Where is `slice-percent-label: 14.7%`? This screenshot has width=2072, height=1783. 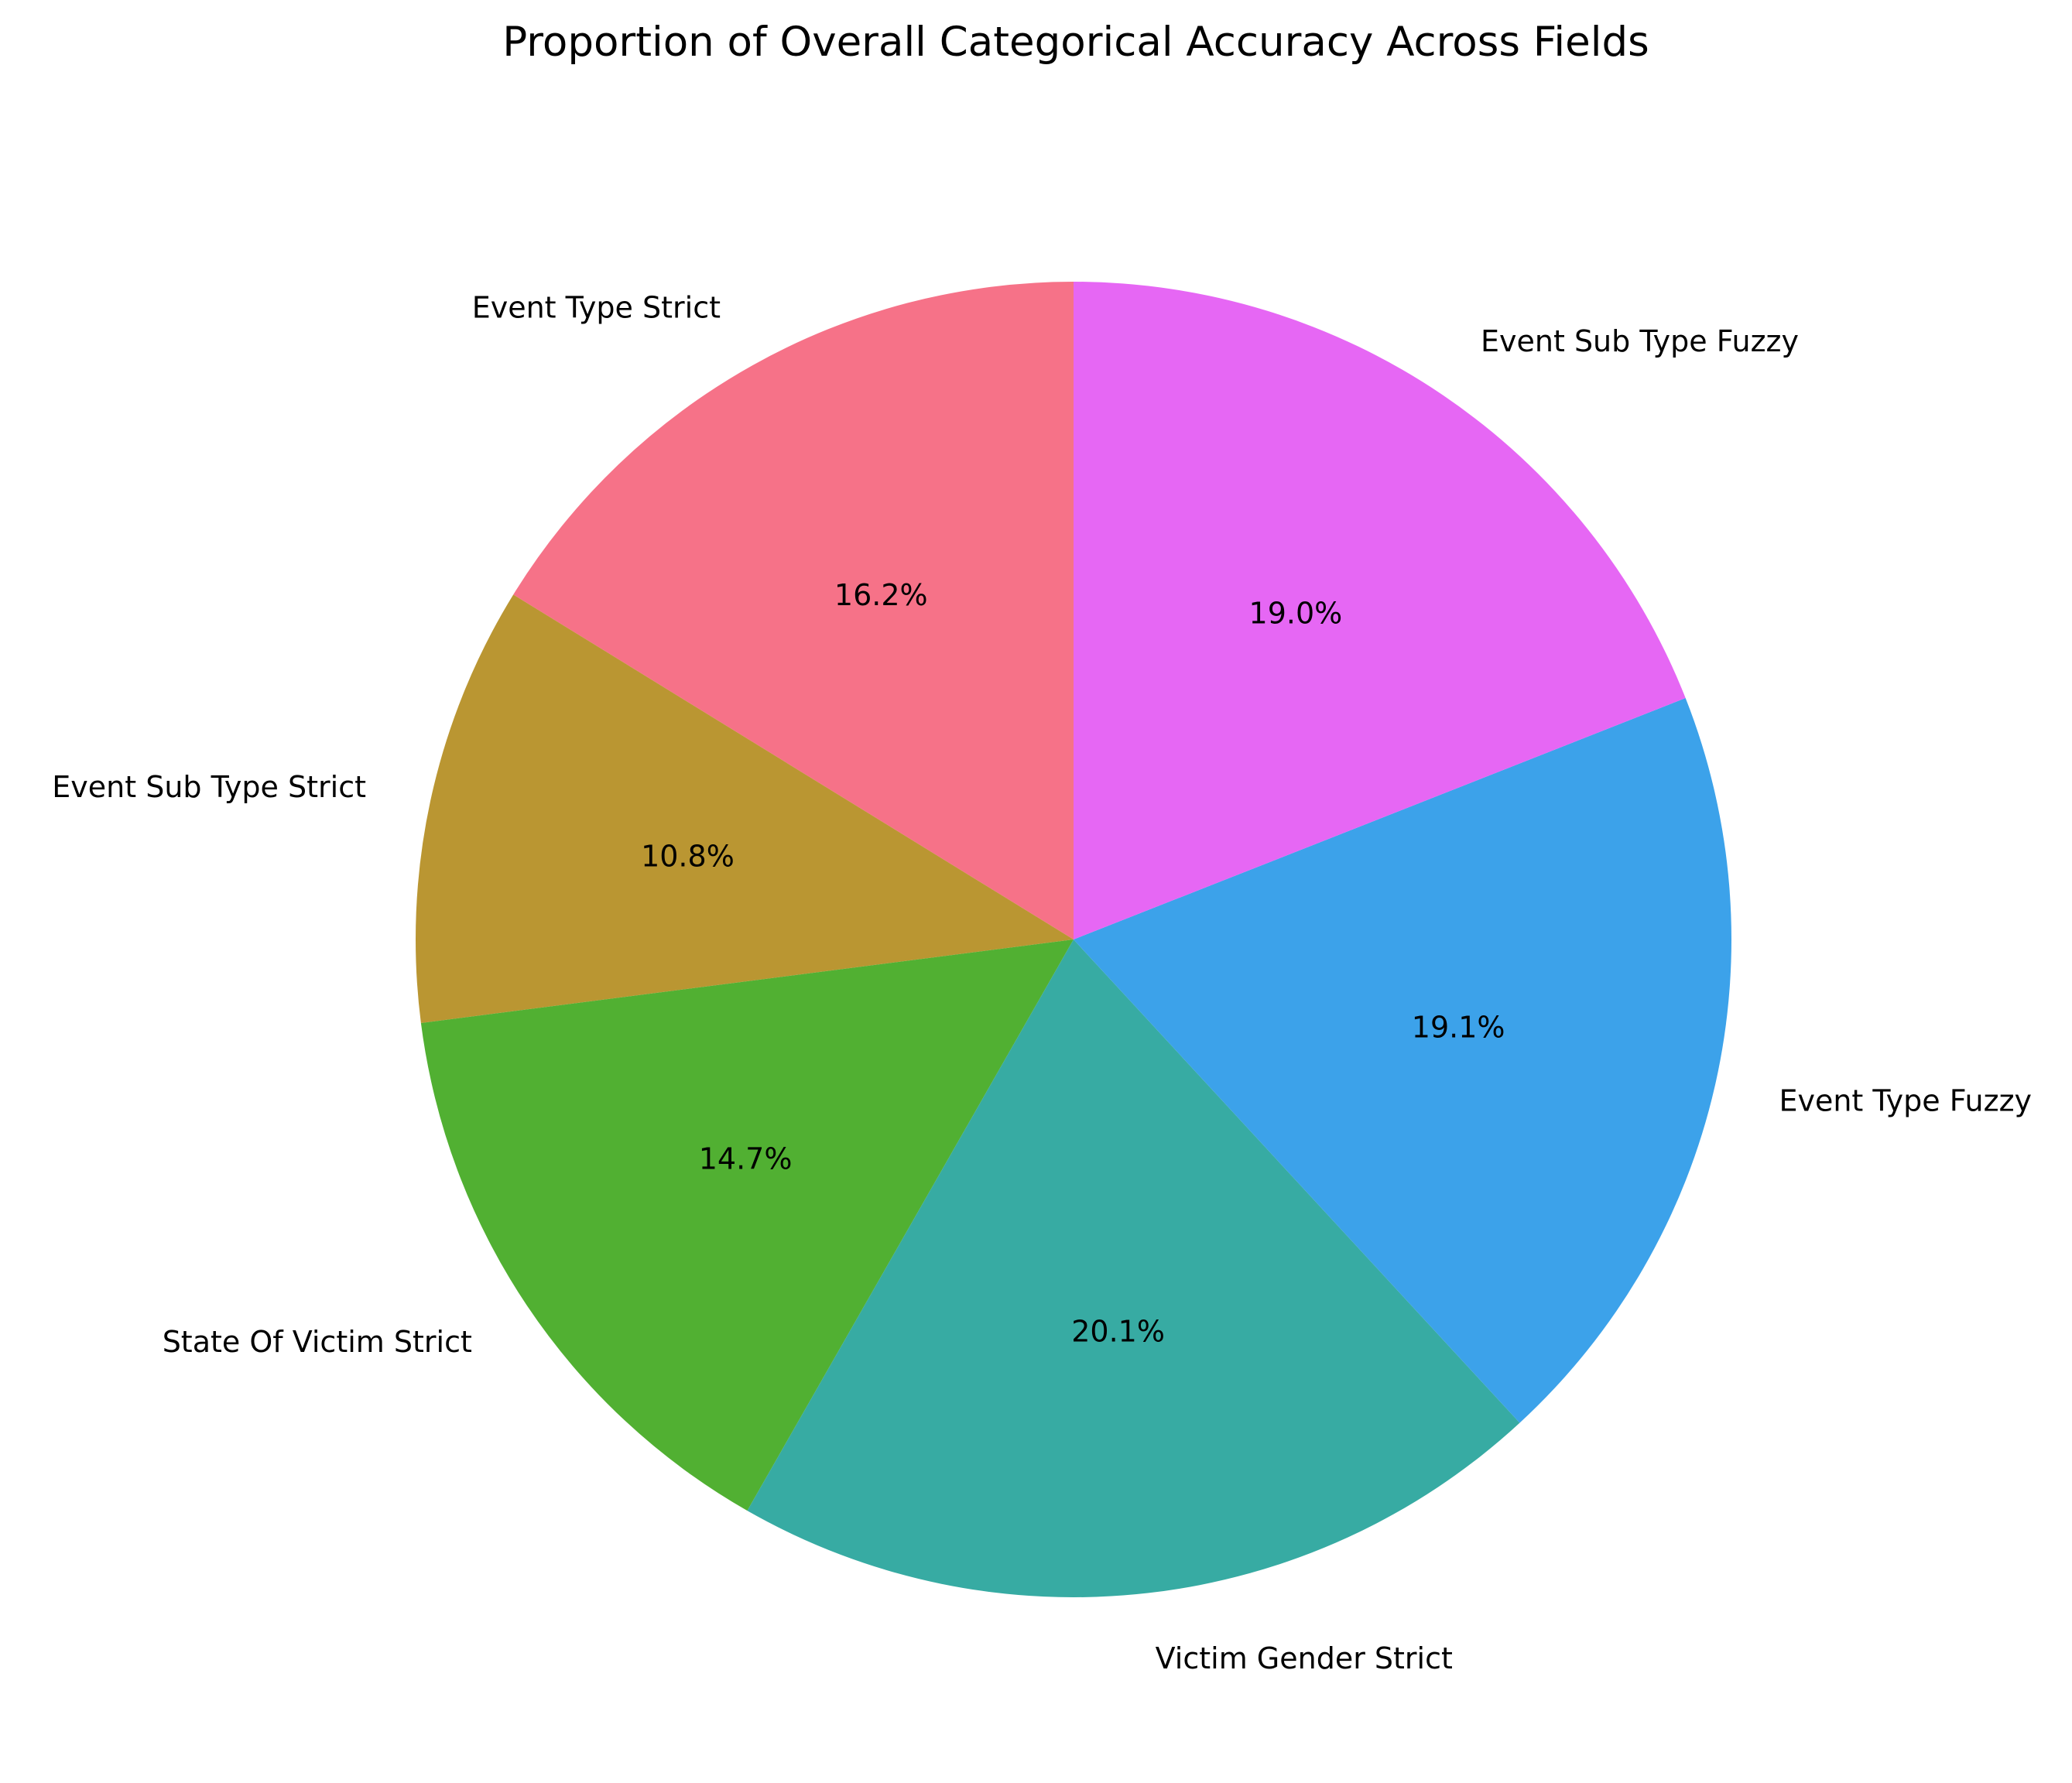
slice-percent-label: 14.7% is located at coordinates (746, 1159).